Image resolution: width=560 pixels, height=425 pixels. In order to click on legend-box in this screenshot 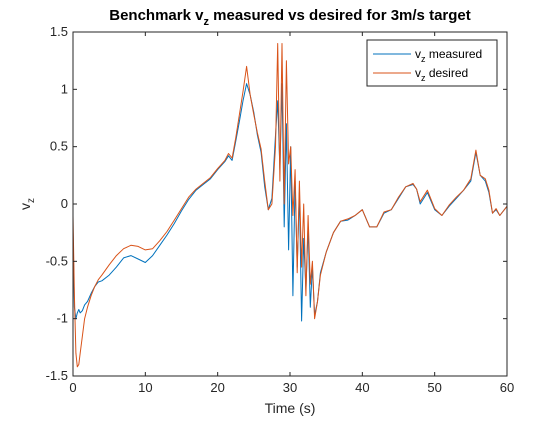, I will do `click(432, 63)`.